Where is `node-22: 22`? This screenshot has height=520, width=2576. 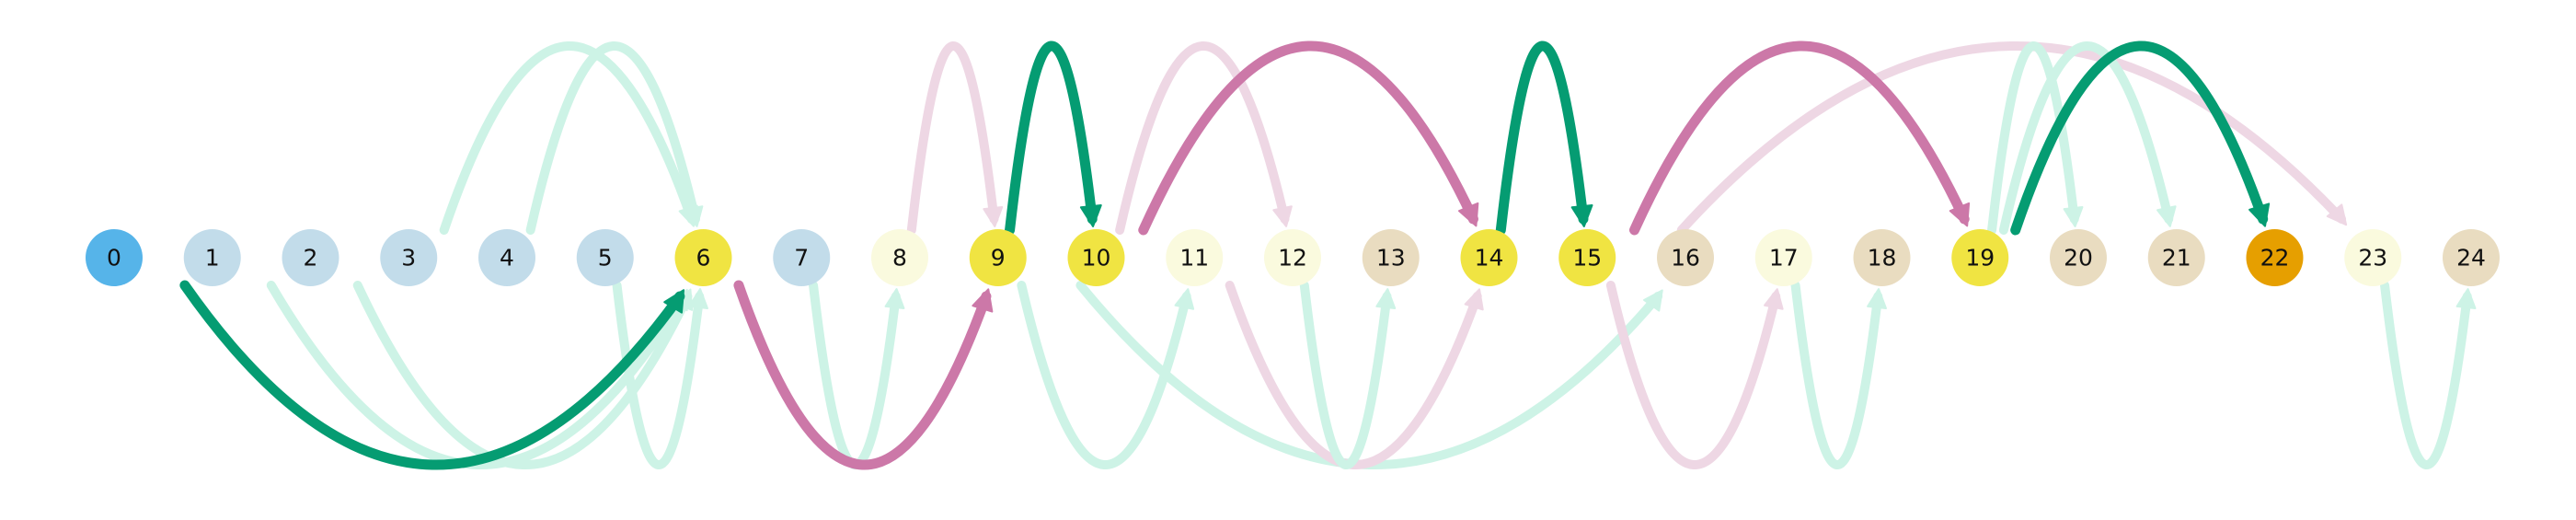 node-22: 22 is located at coordinates (2275, 257).